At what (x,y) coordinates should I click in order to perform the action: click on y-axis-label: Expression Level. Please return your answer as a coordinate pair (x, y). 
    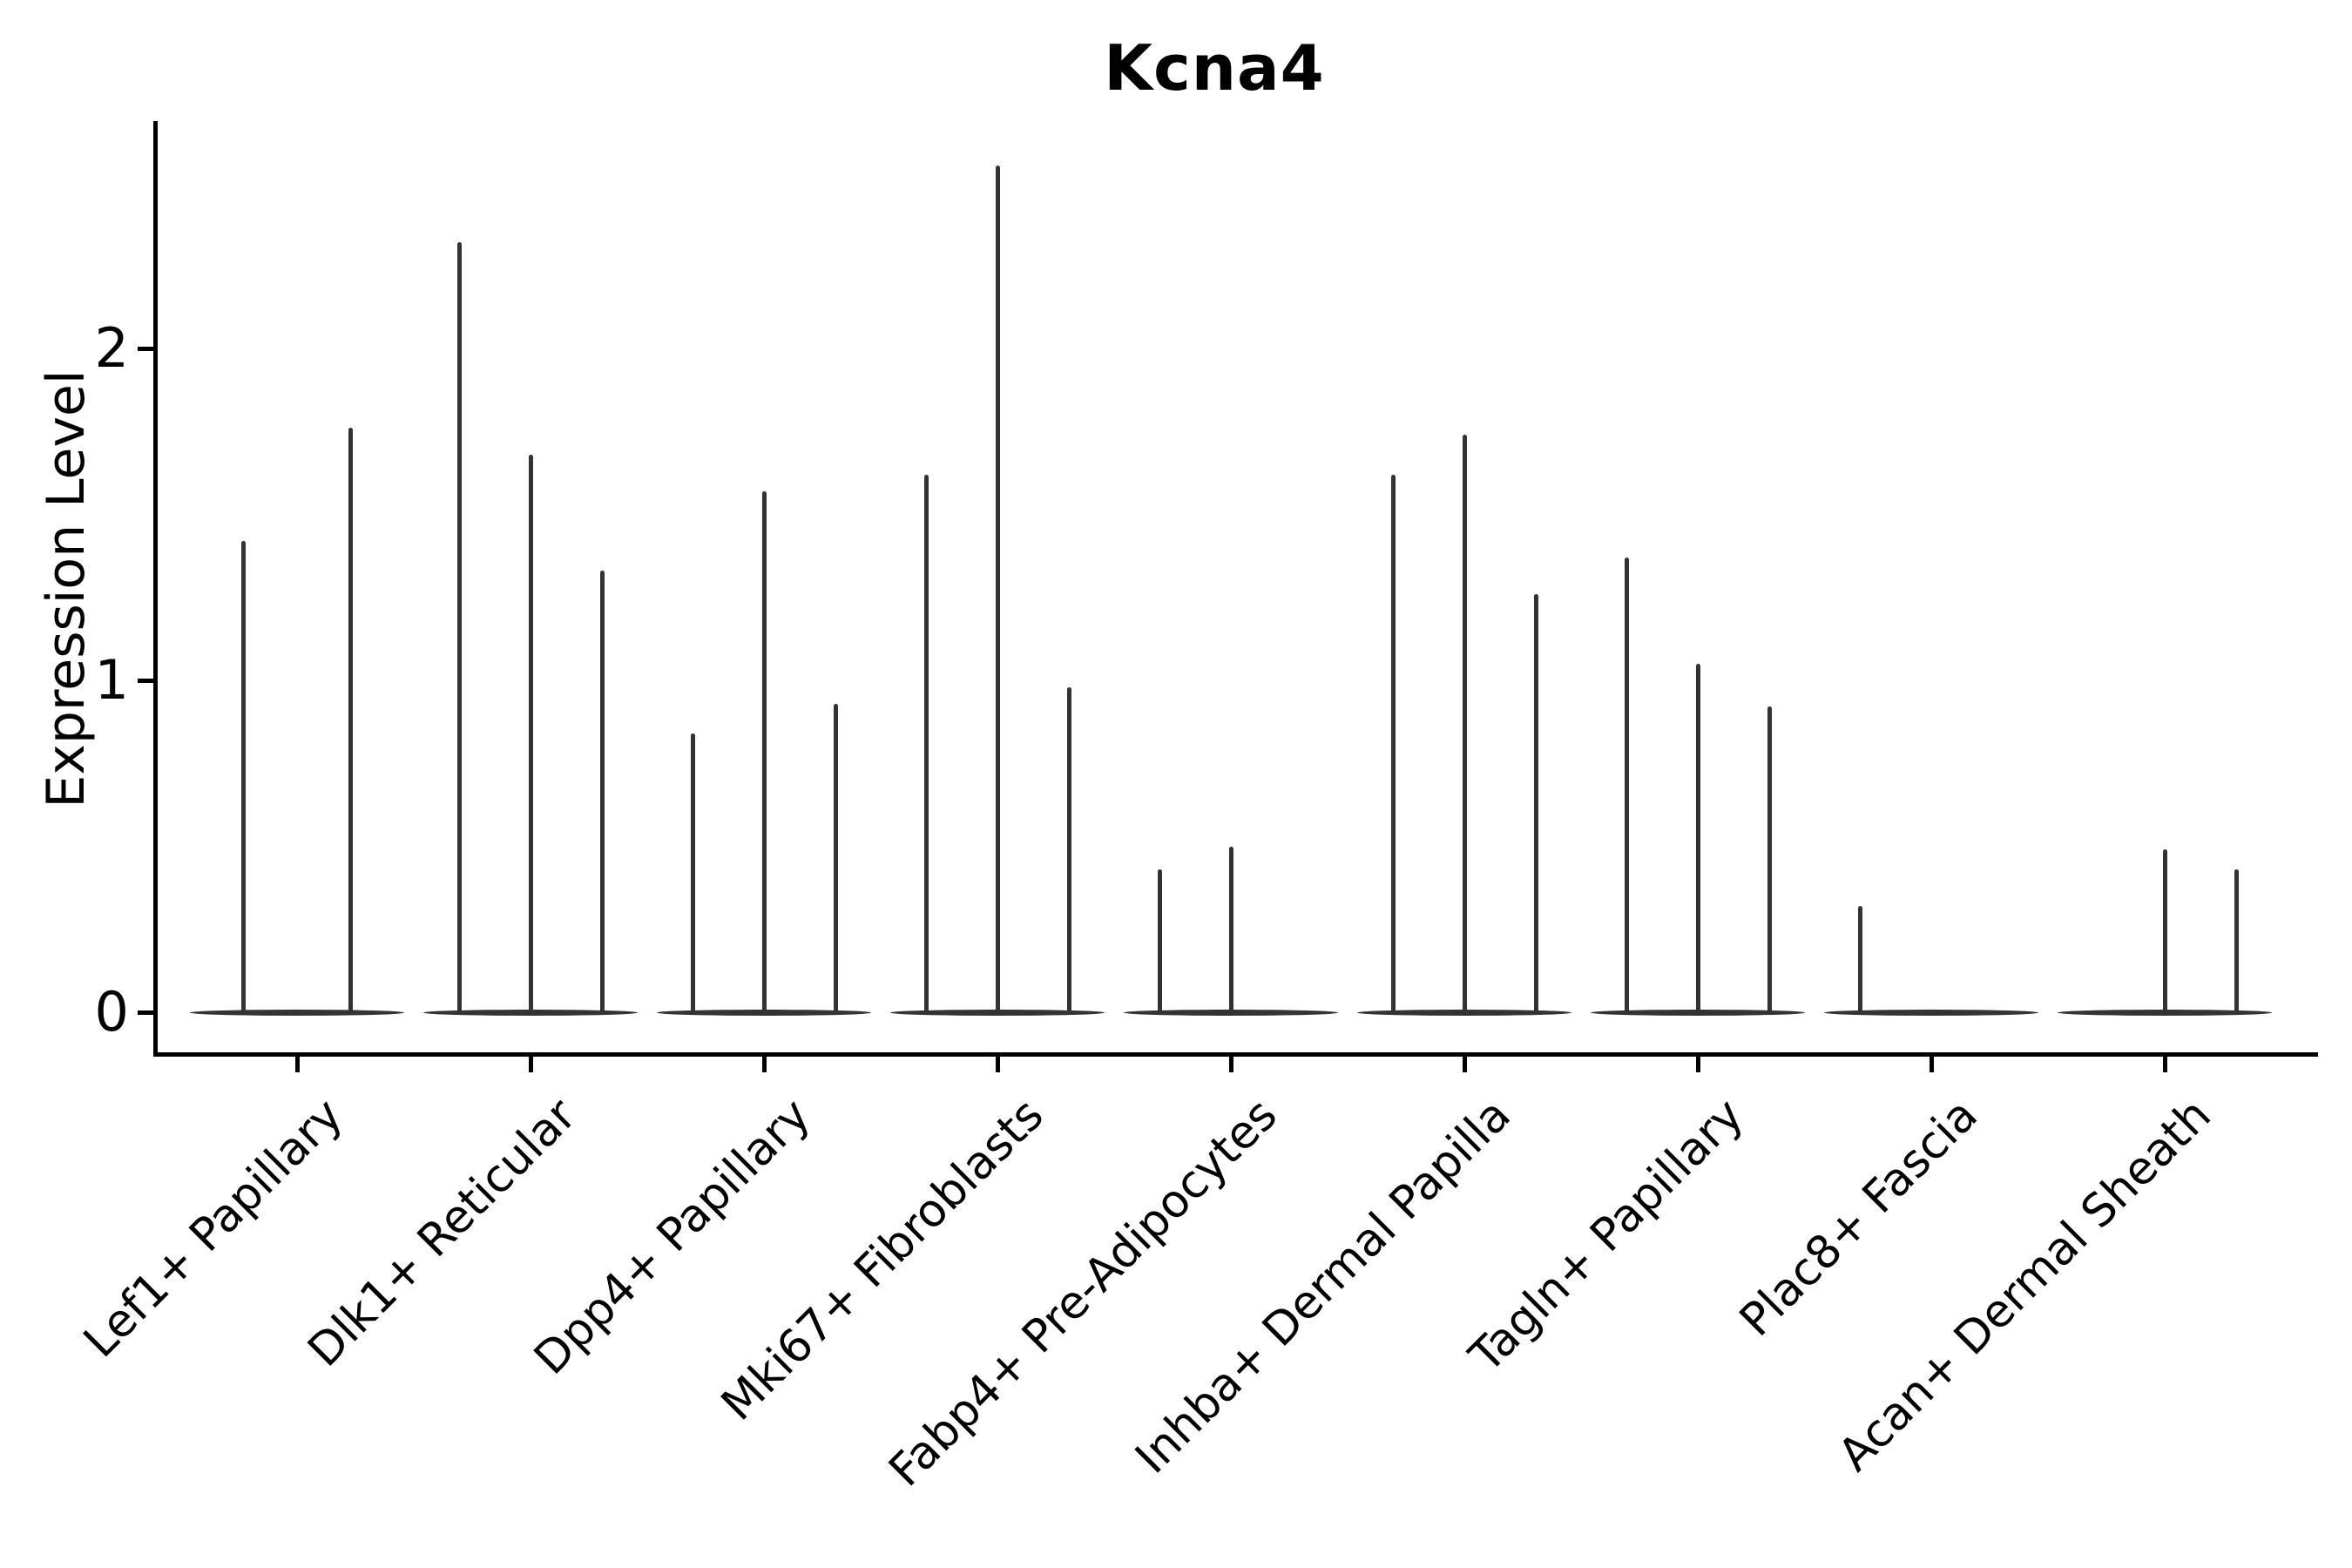
    Looking at the image, I should click on (66, 588).